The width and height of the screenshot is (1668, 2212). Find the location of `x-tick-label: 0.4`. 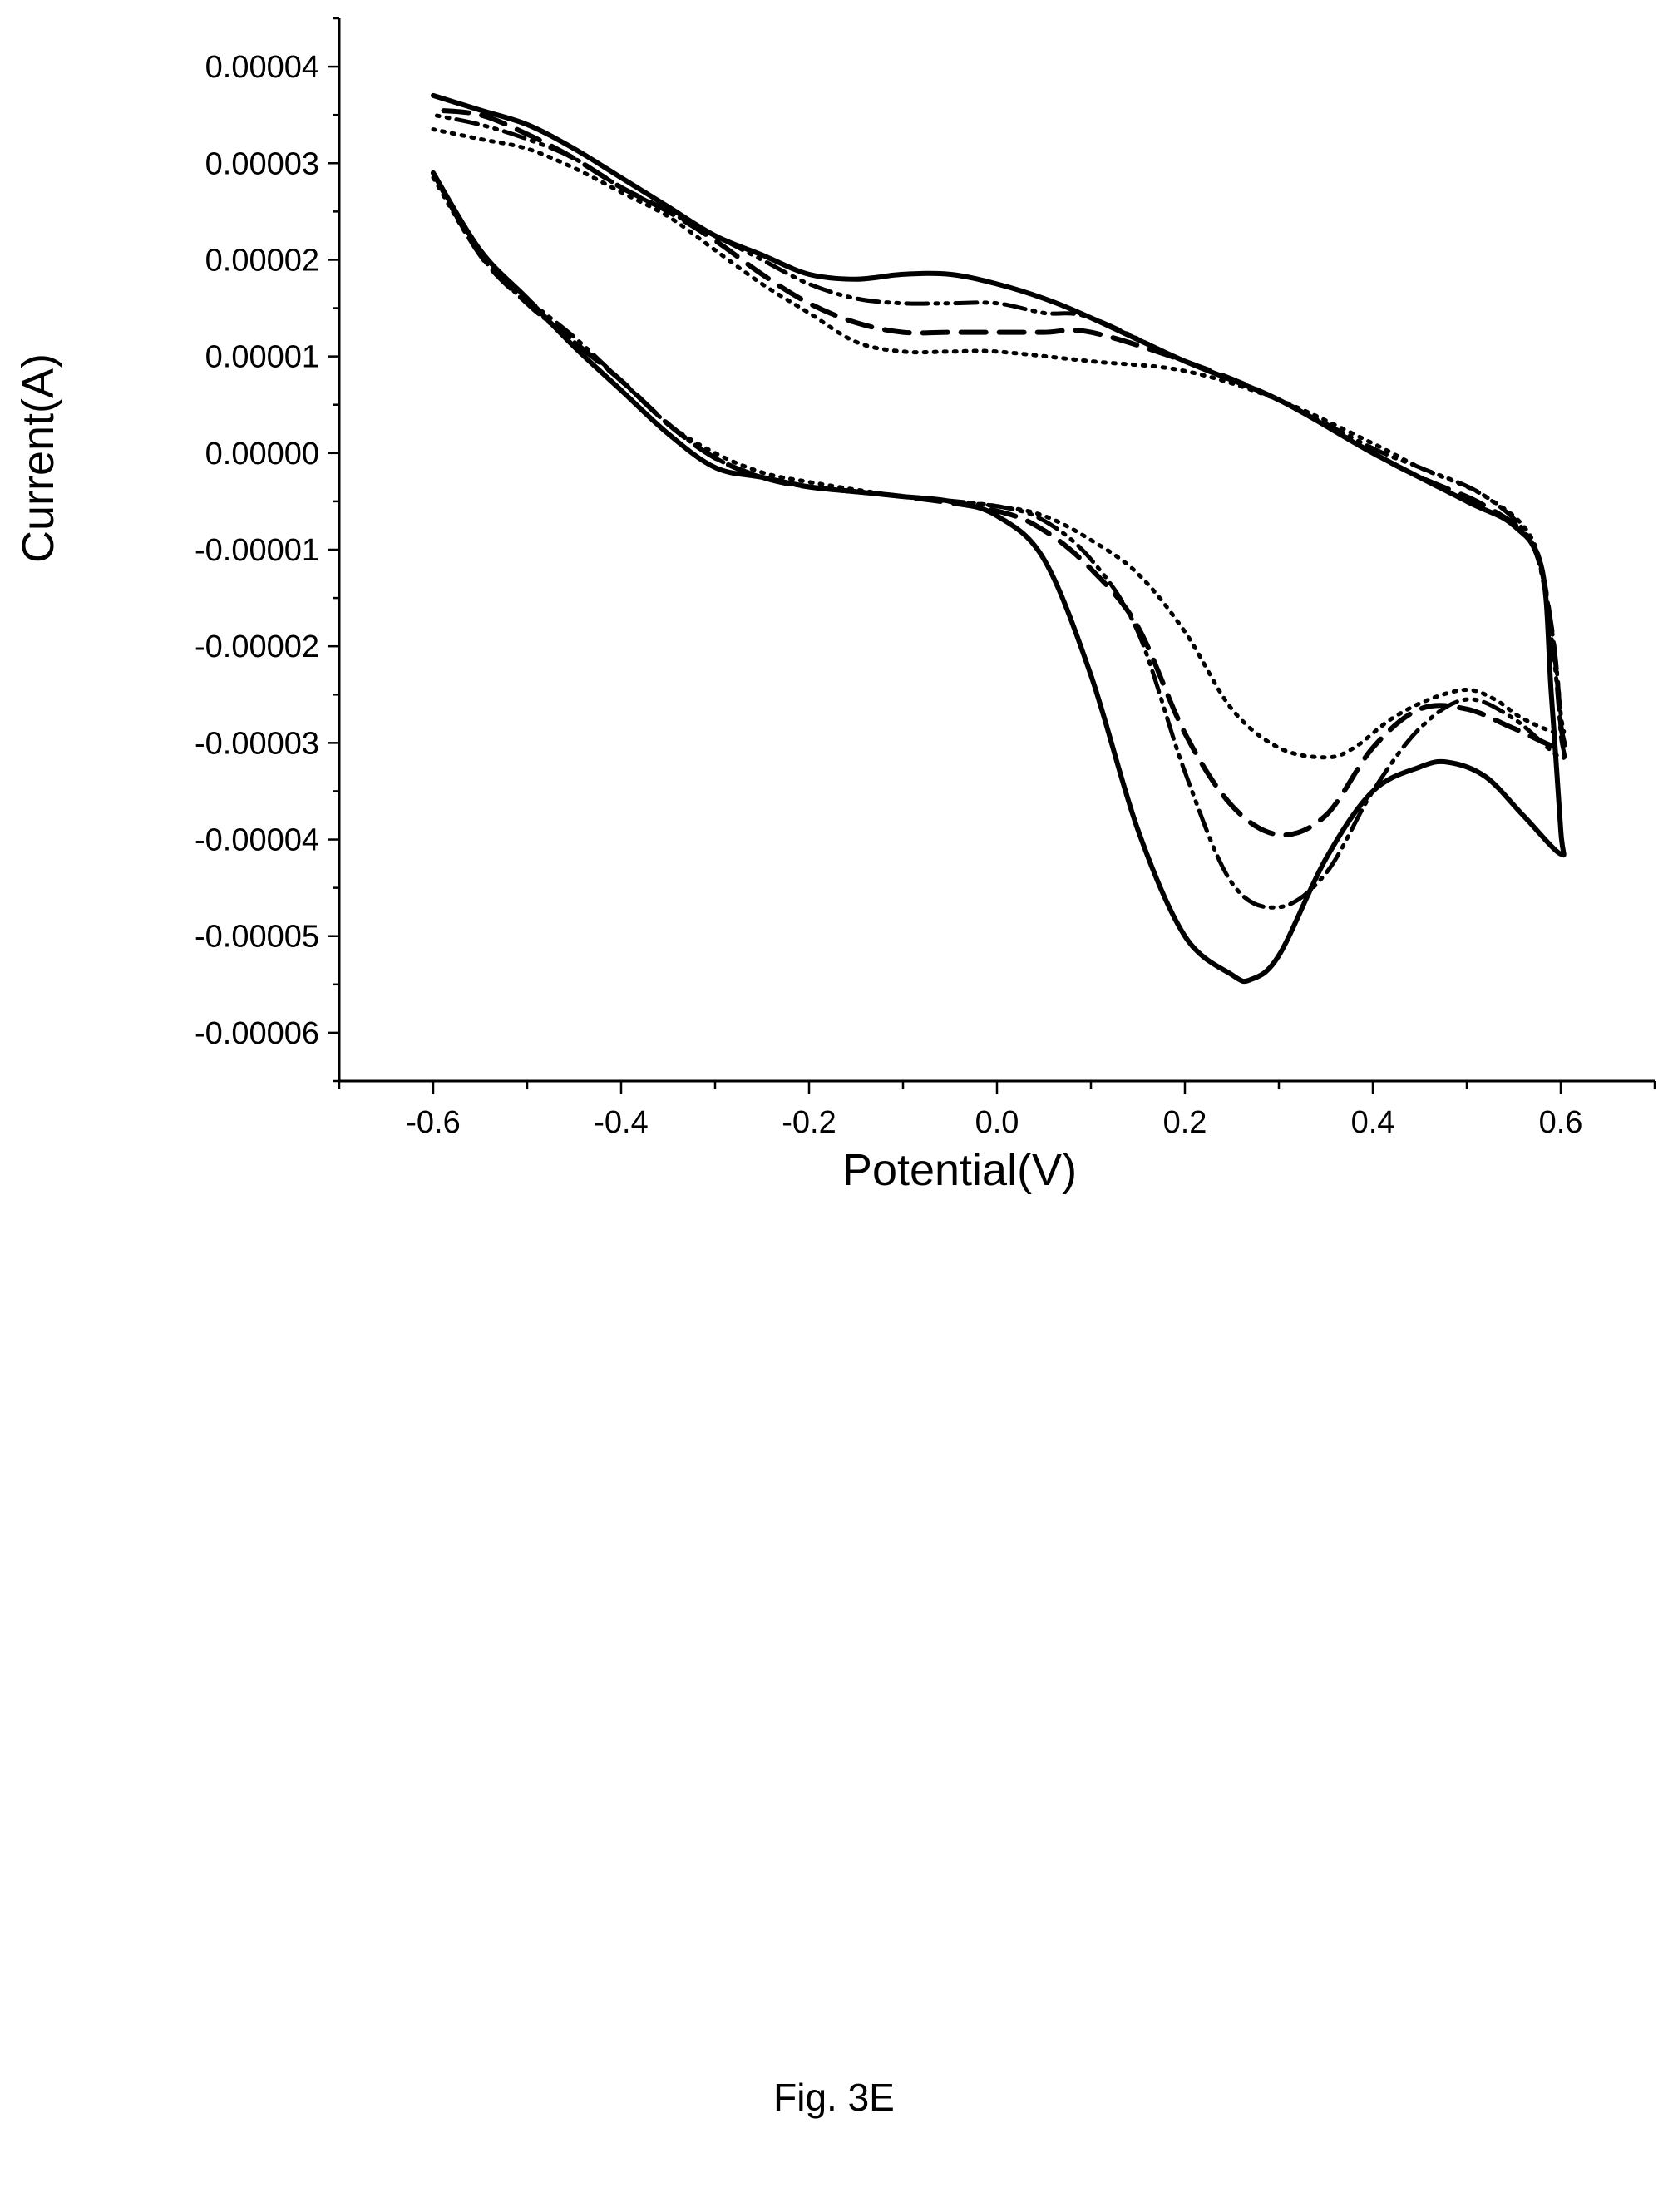

x-tick-label: 0.4 is located at coordinates (1373, 1122).